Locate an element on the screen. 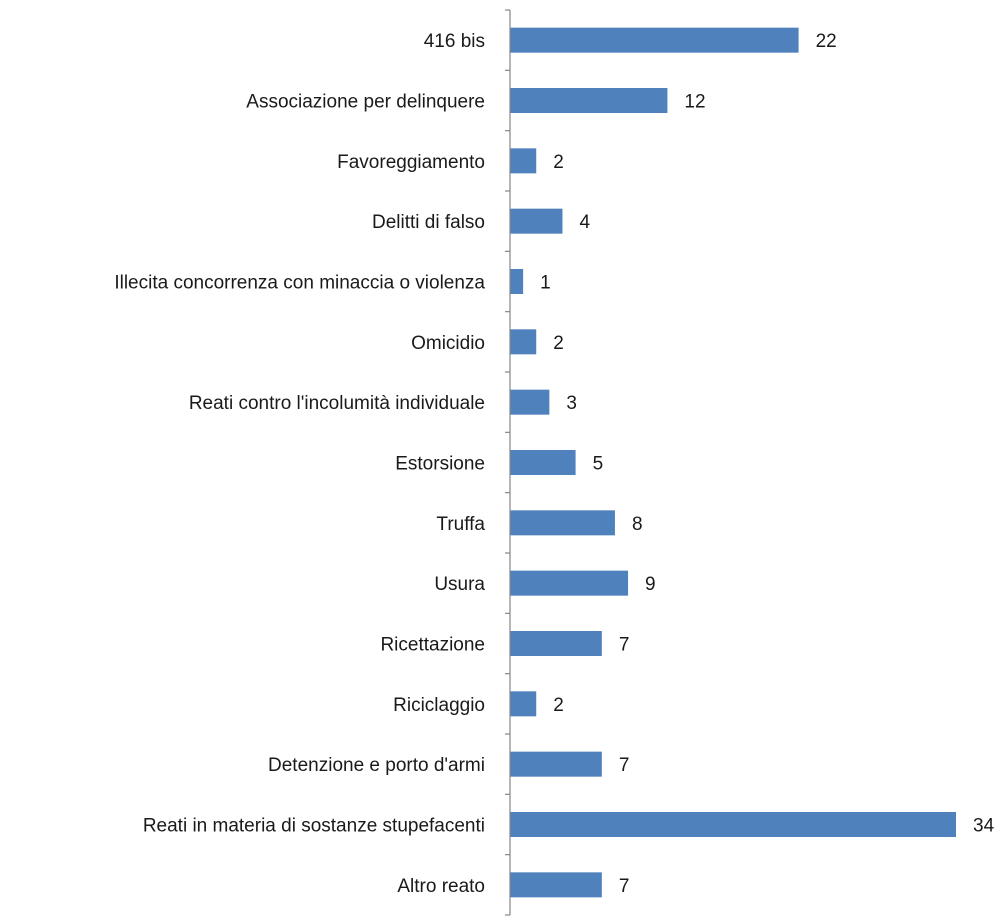 This screenshot has height=921, width=1004. category-label: Delitti di falso is located at coordinates (428, 222).